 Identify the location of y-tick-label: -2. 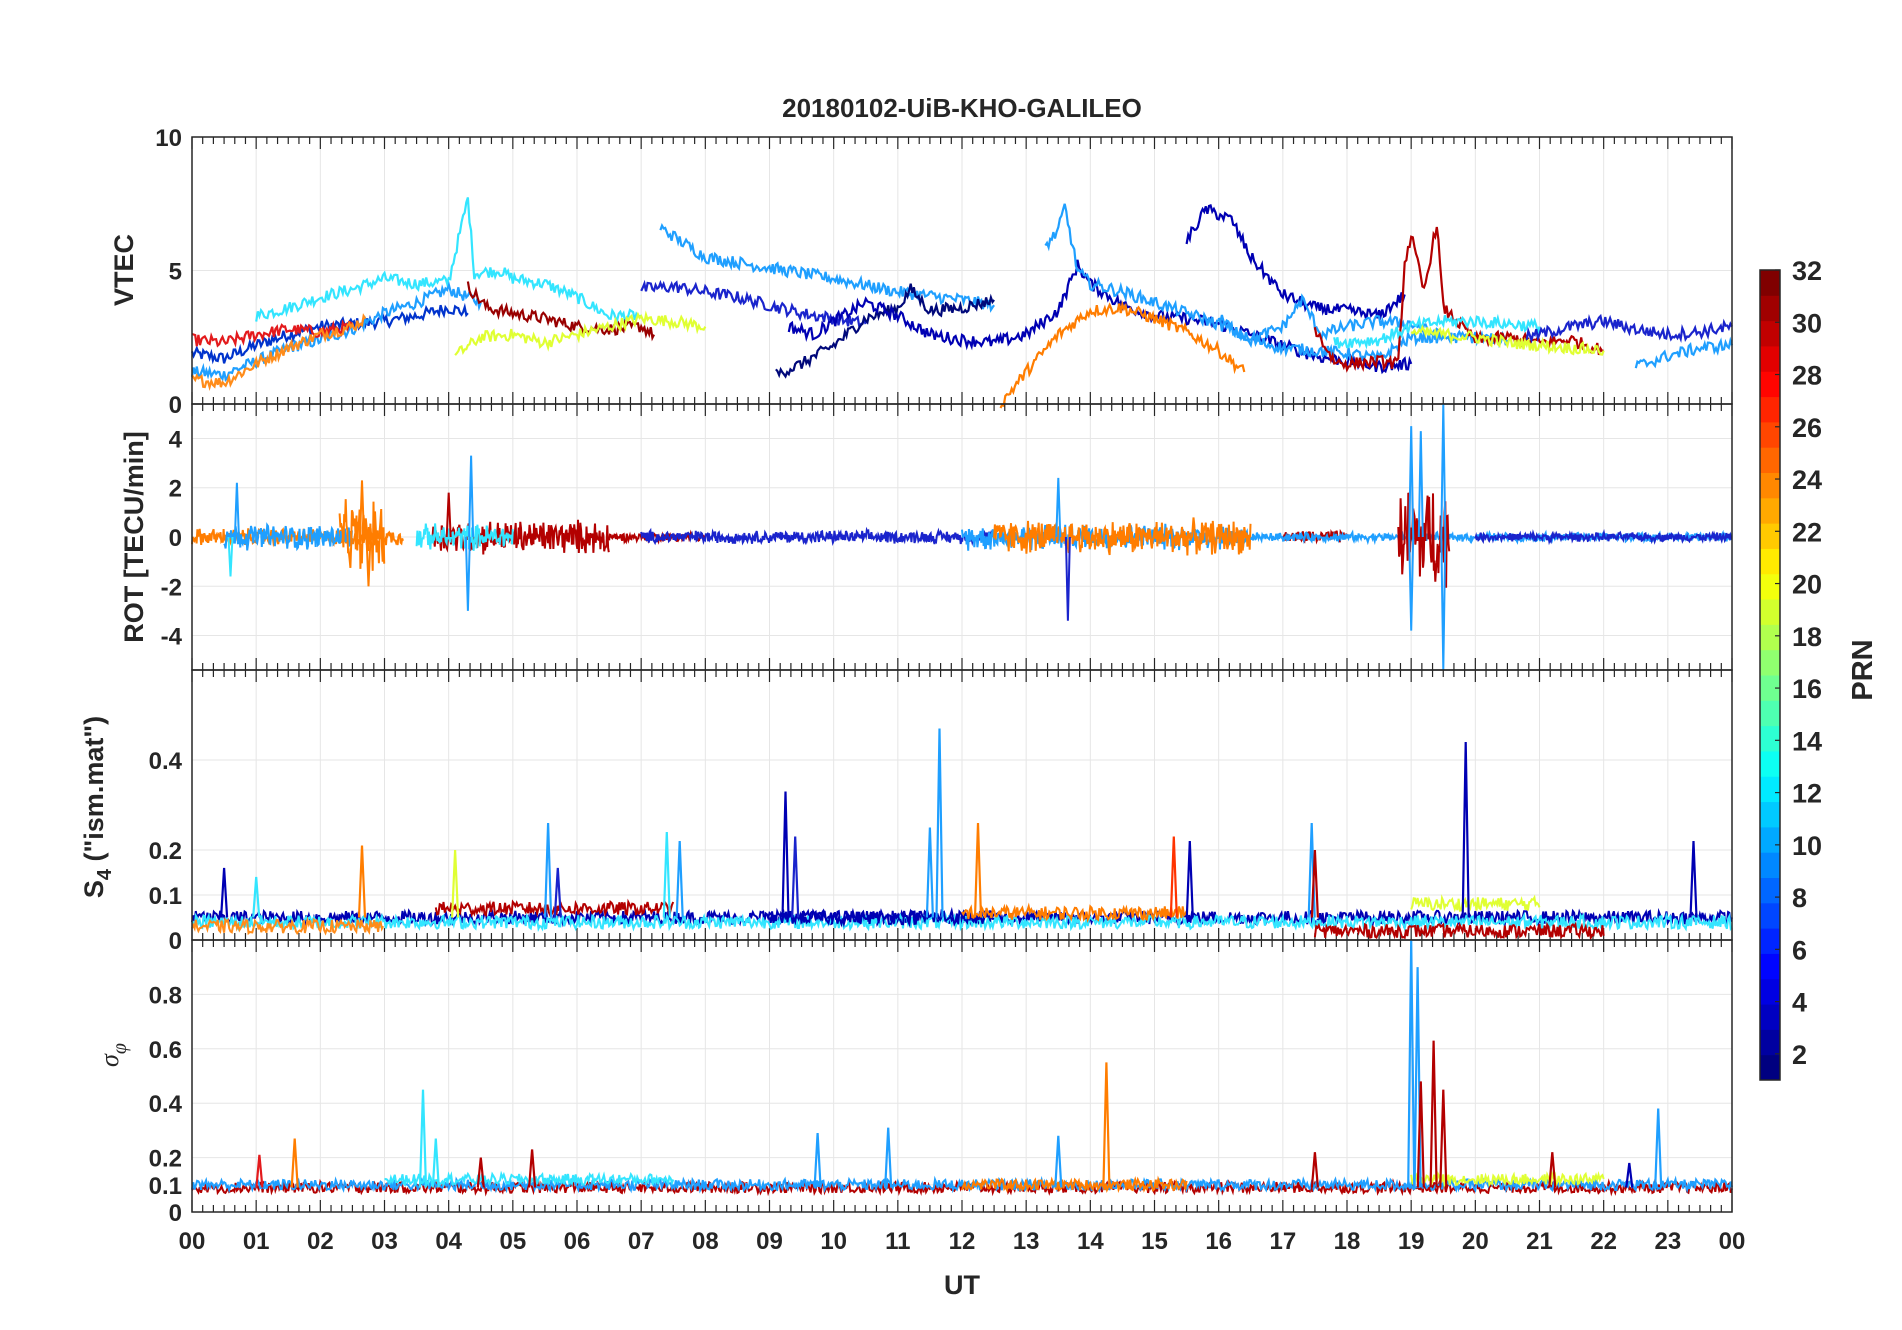
(171, 587).